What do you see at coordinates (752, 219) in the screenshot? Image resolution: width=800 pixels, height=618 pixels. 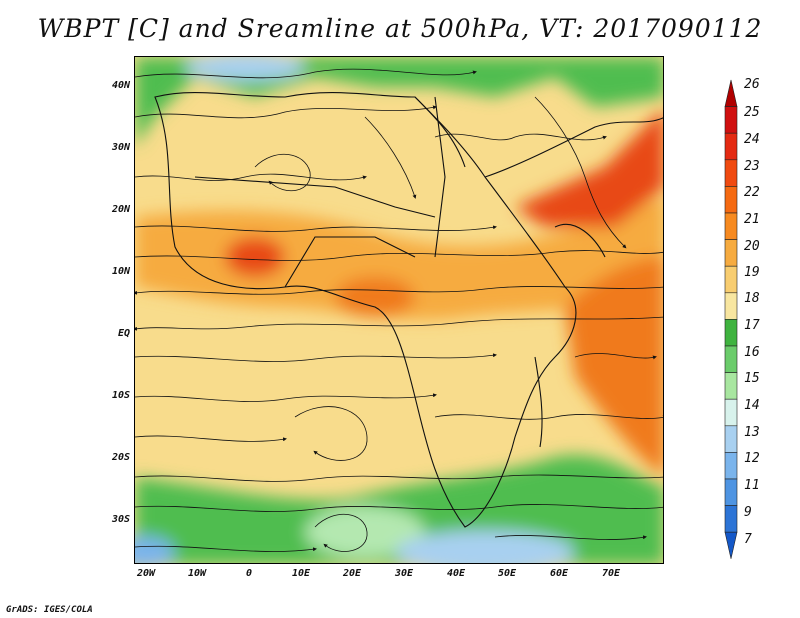 I see `colorbar-label-21: 21` at bounding box center [752, 219].